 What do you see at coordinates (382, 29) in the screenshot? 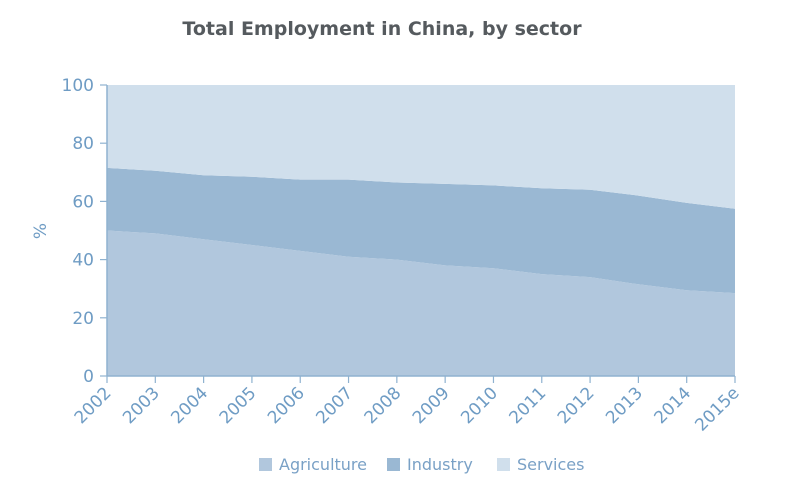
I see `chart-title: Total Employment in China, by sector` at bounding box center [382, 29].